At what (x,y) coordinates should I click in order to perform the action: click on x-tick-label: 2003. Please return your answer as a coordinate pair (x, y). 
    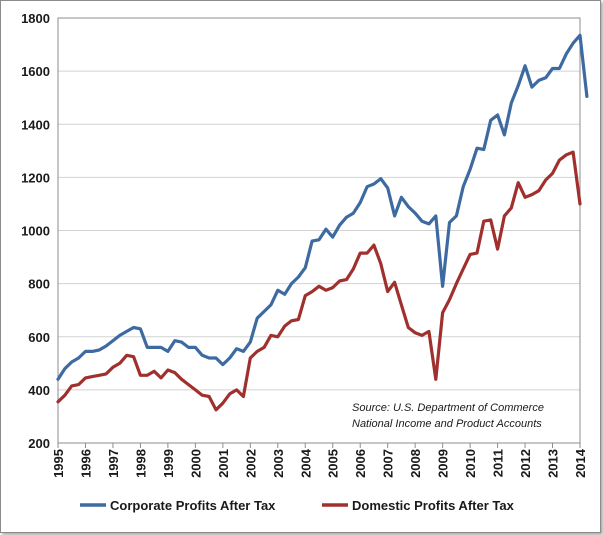
    Looking at the image, I should click on (278, 463).